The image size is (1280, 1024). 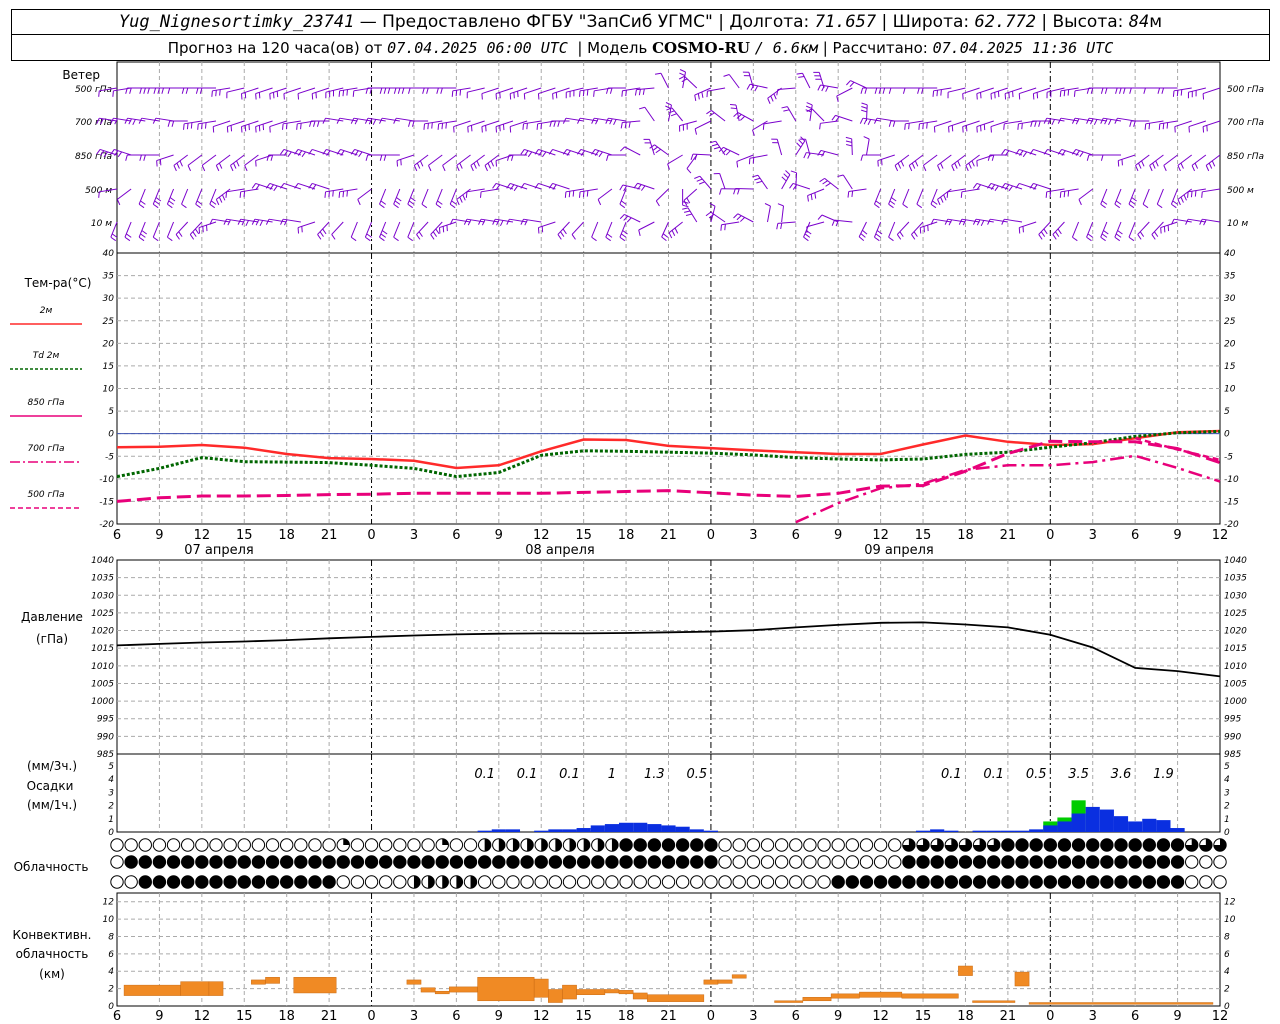 I want to click on conv-cloud-bar, so click(x=817, y=999).